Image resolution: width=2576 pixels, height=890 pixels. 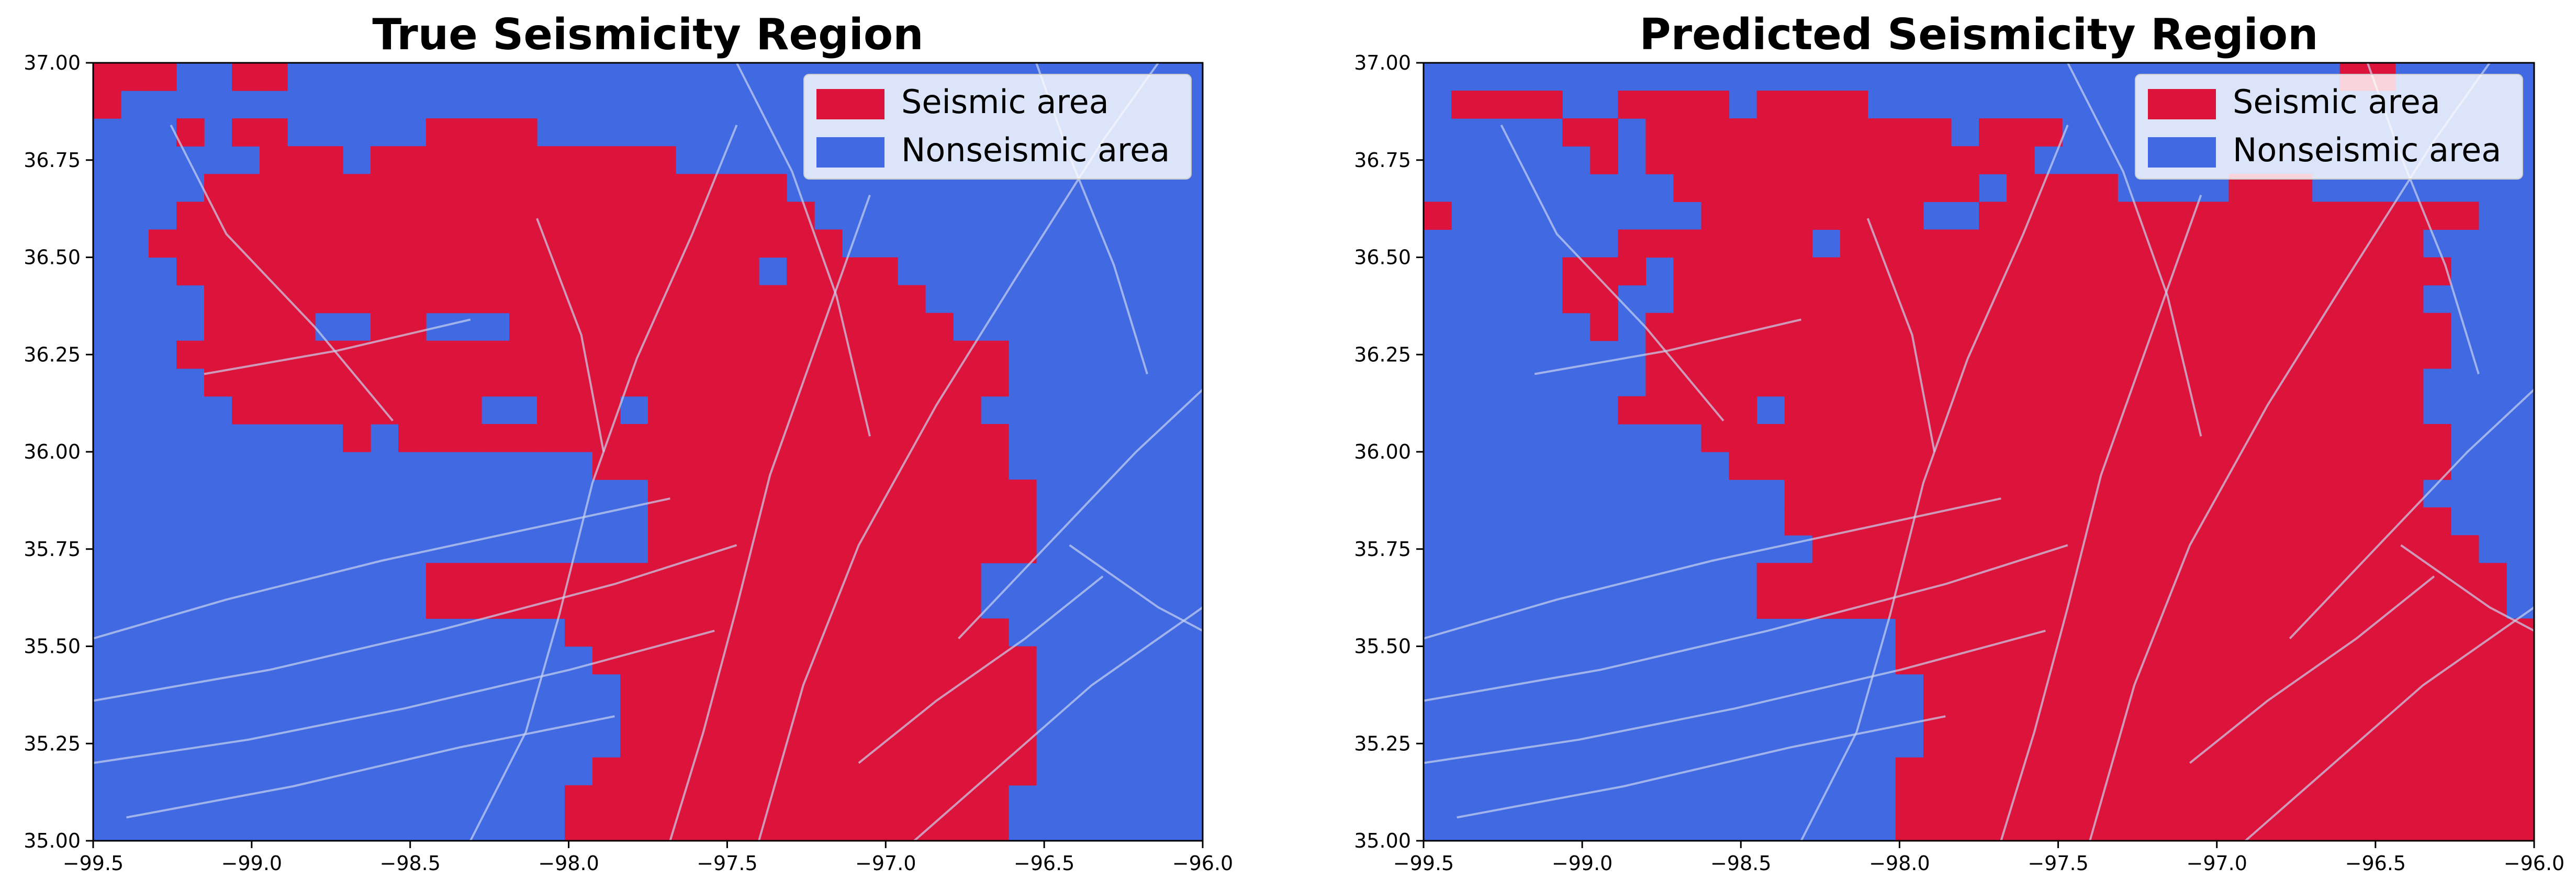 What do you see at coordinates (1382, 161) in the screenshot?
I see `y-tick-label: 36.75` at bounding box center [1382, 161].